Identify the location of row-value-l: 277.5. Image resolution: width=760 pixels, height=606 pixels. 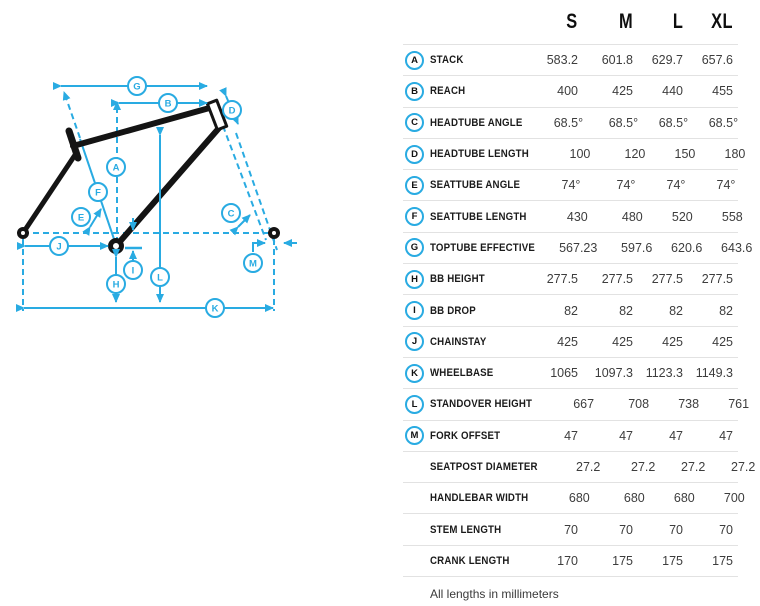
(667, 279).